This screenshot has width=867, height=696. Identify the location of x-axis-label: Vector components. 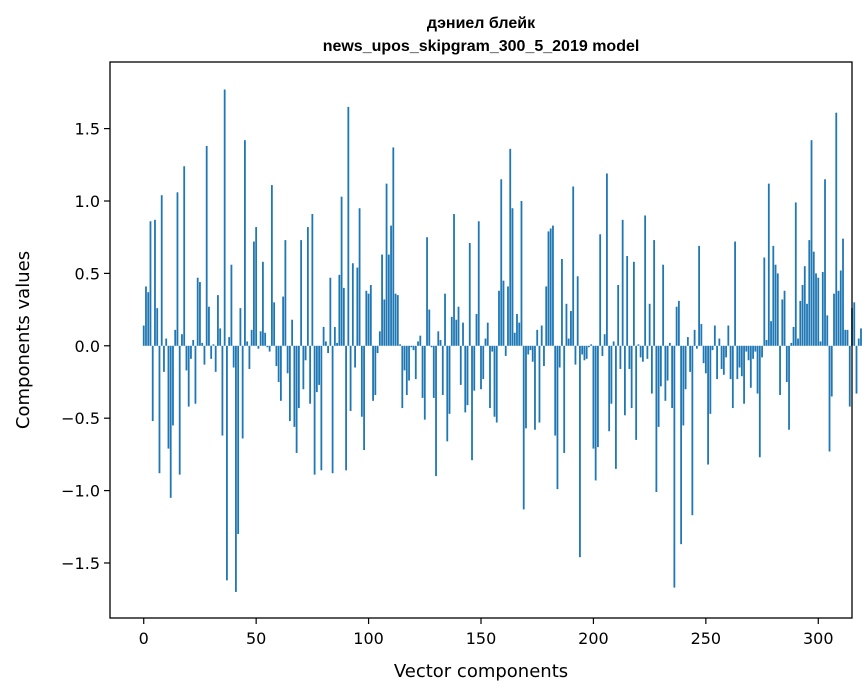
(481, 671).